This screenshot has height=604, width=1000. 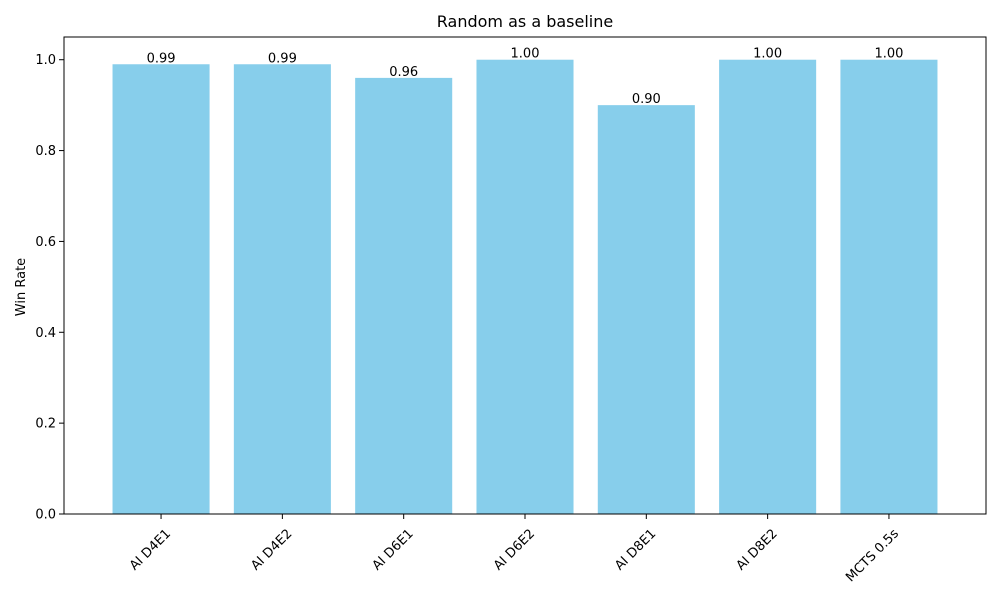 I want to click on y-tick-label: 0.0, so click(x=45, y=515).